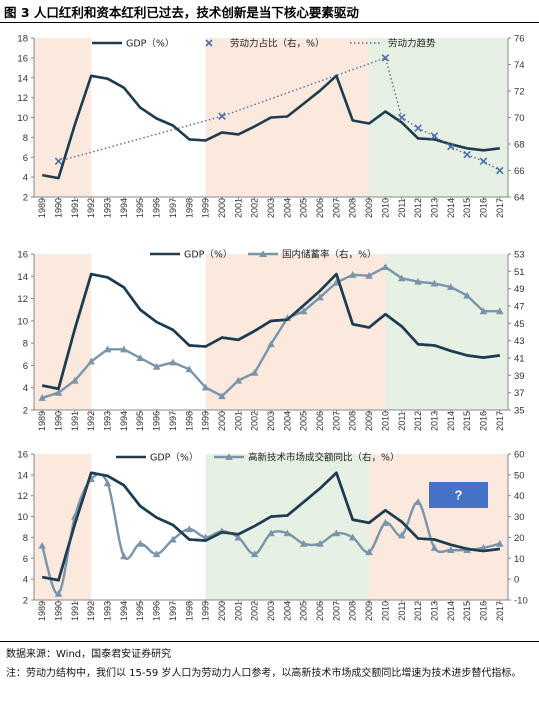 This screenshot has height=707, width=539. Describe the element at coordinates (42, 421) in the screenshot. I see `x-tick-label: 1989` at that location.